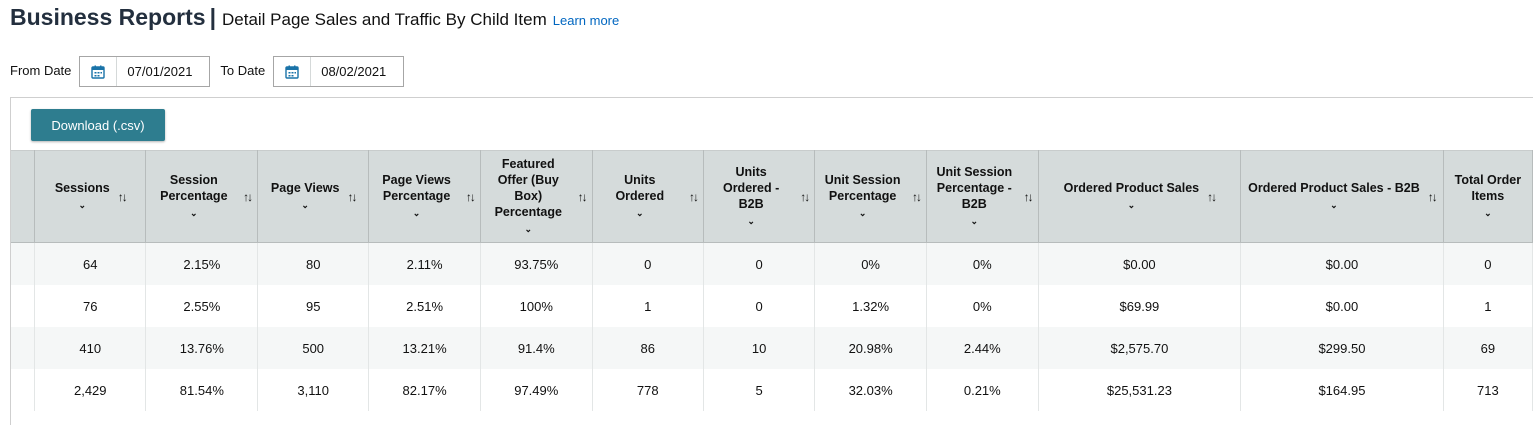 The width and height of the screenshot is (1536, 425). I want to click on column-header-label: Unit Session Percentage, so click(862, 188).